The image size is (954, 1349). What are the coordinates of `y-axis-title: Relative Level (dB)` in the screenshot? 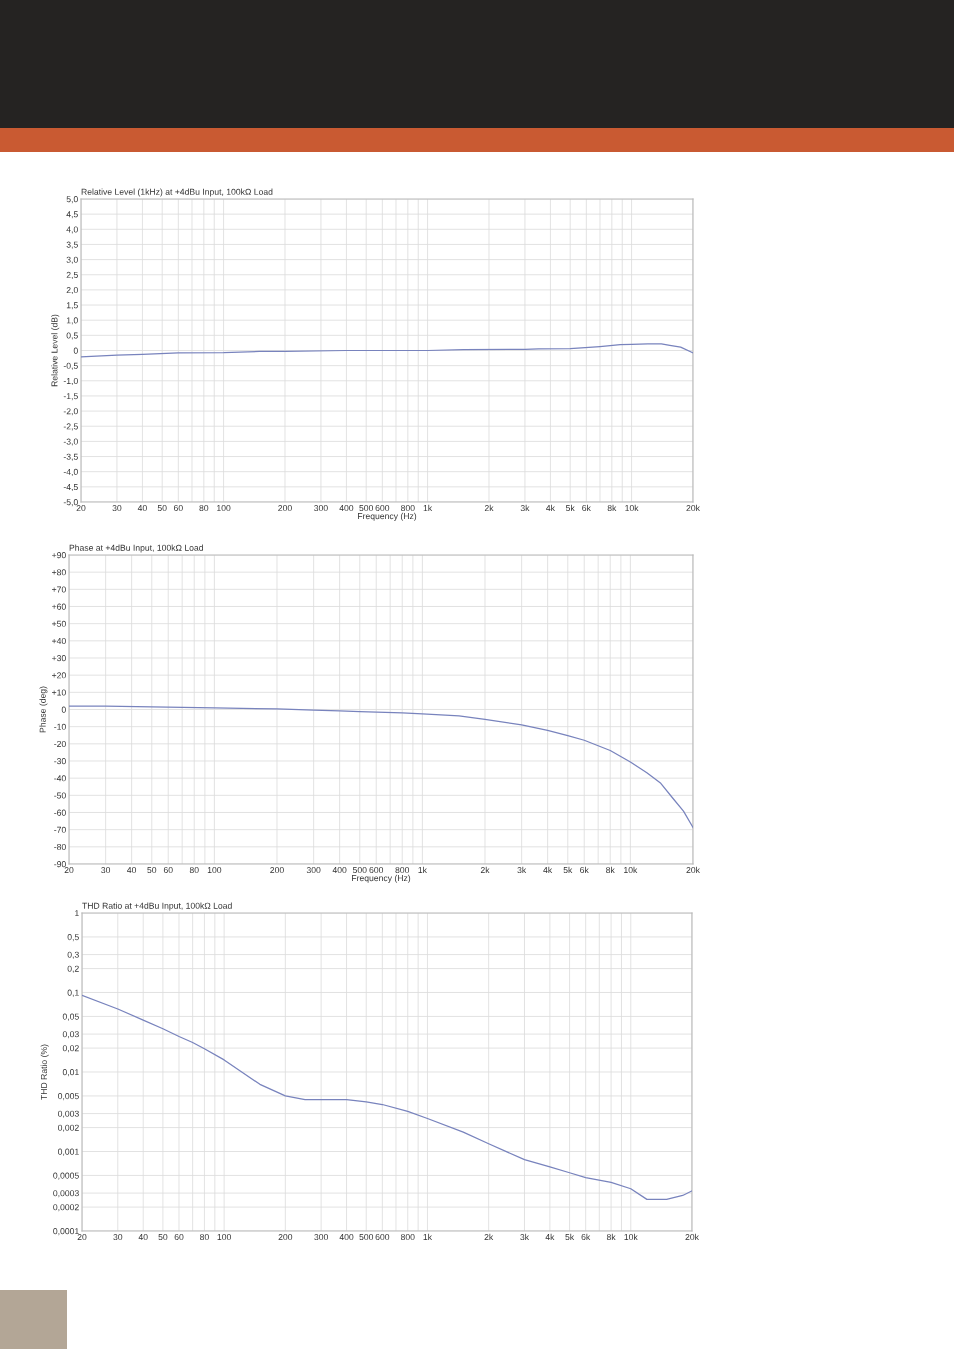 It's located at (55, 350).